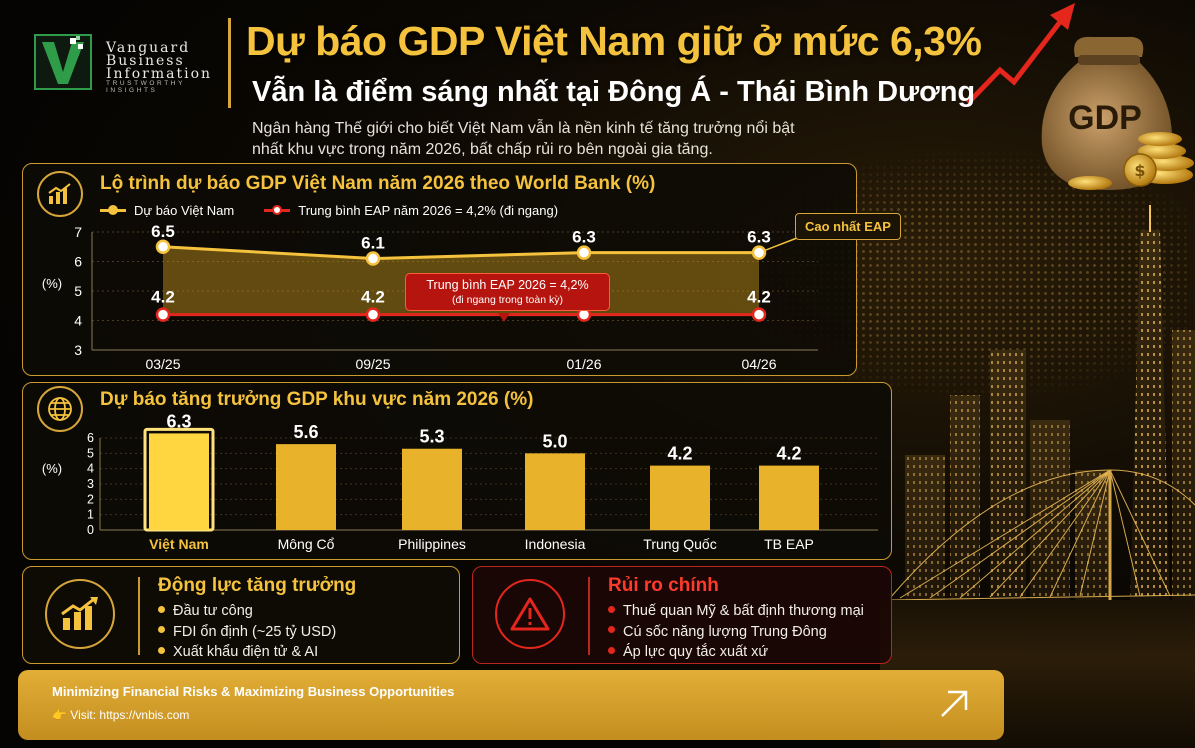 The width and height of the screenshot is (1195, 748). I want to click on rising-arrow-icon, so click(1020, 54).